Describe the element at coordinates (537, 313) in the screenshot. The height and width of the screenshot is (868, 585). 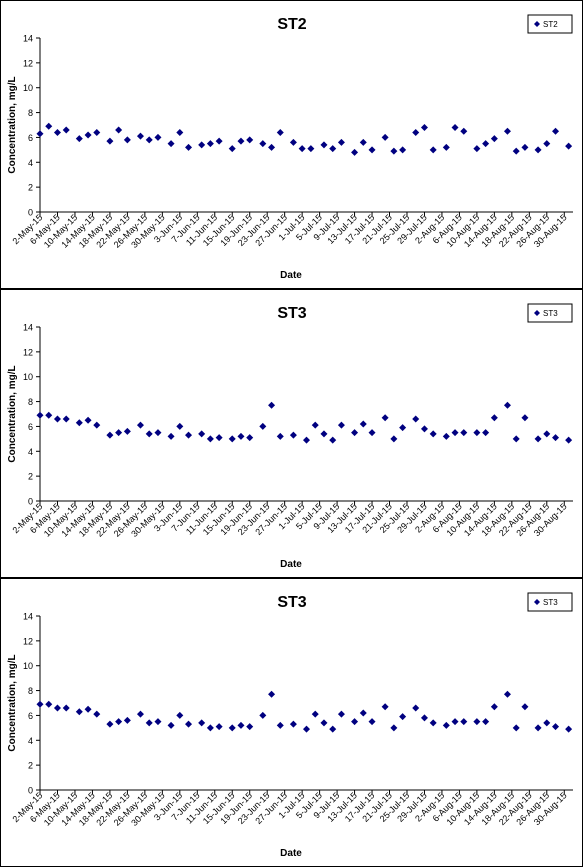
I see `legend-marker` at that location.